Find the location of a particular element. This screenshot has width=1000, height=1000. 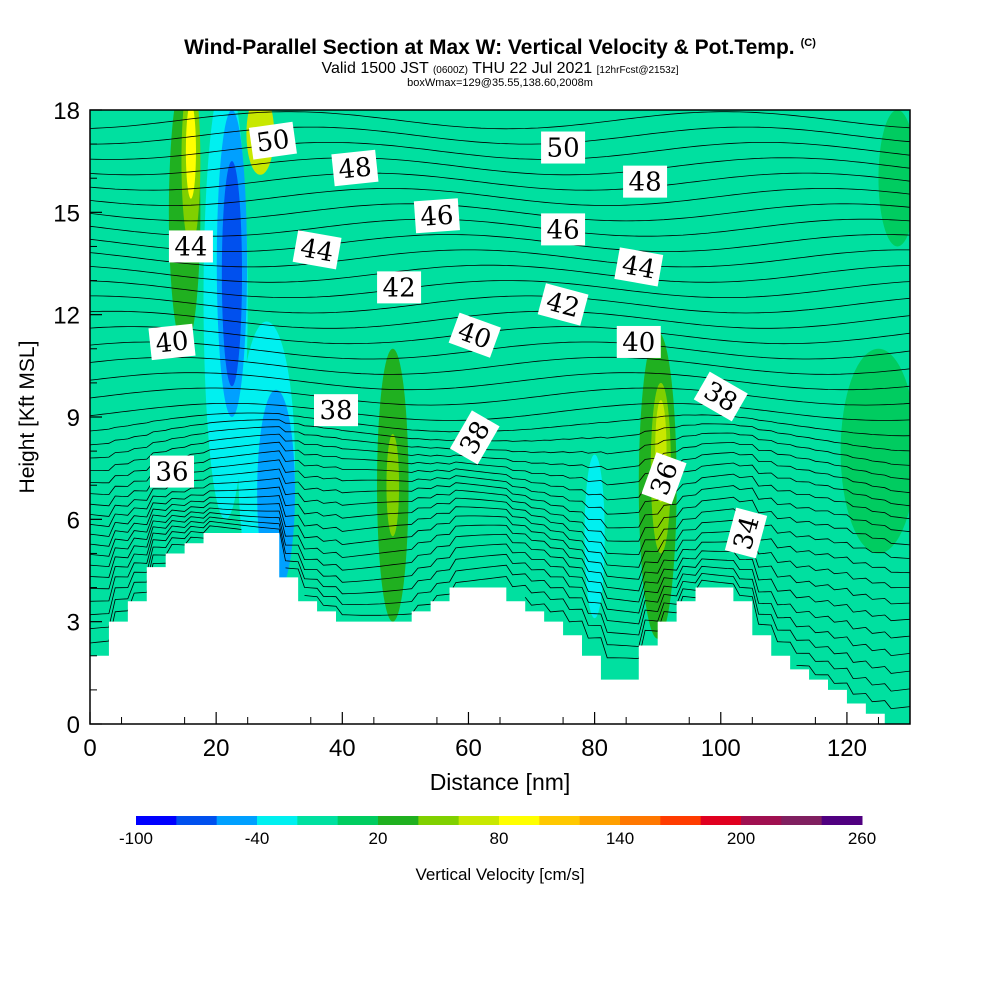

y-tick-label: 15 is located at coordinates (66, 213).